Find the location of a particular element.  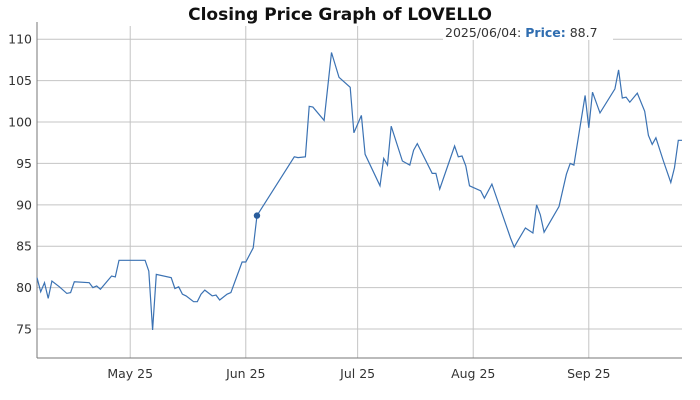

x-tick-label: Jul 25 is located at coordinates (357, 373).